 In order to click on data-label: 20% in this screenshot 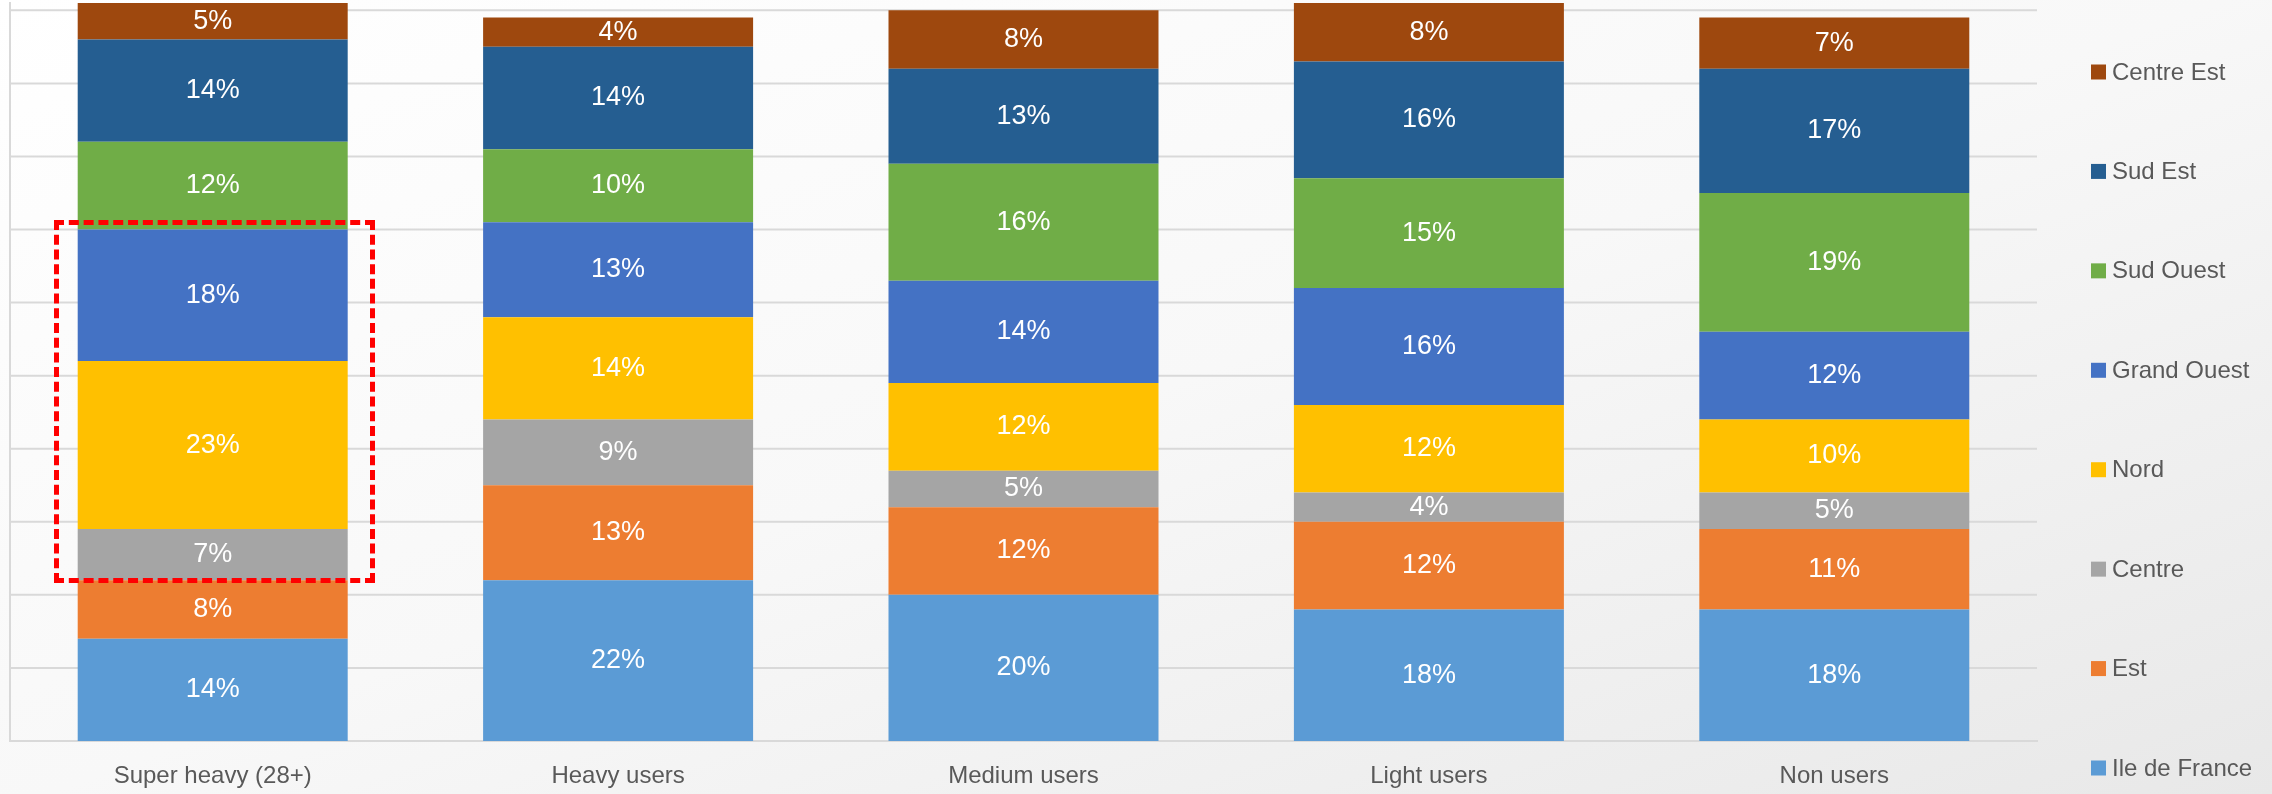, I will do `click(1023, 666)`.